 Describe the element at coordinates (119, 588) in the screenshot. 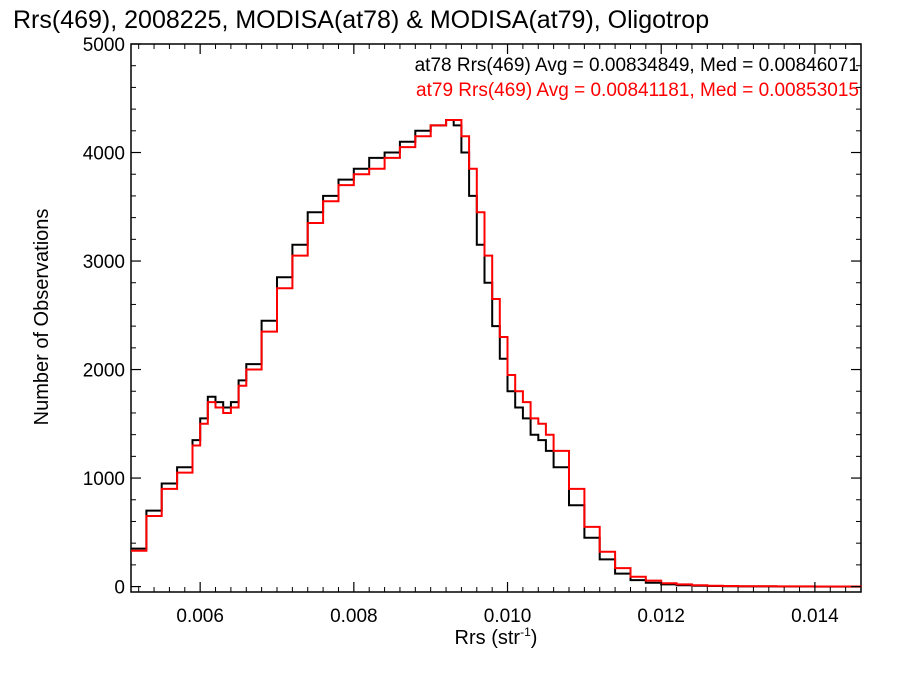

I see `y-tick-label: 0` at that location.